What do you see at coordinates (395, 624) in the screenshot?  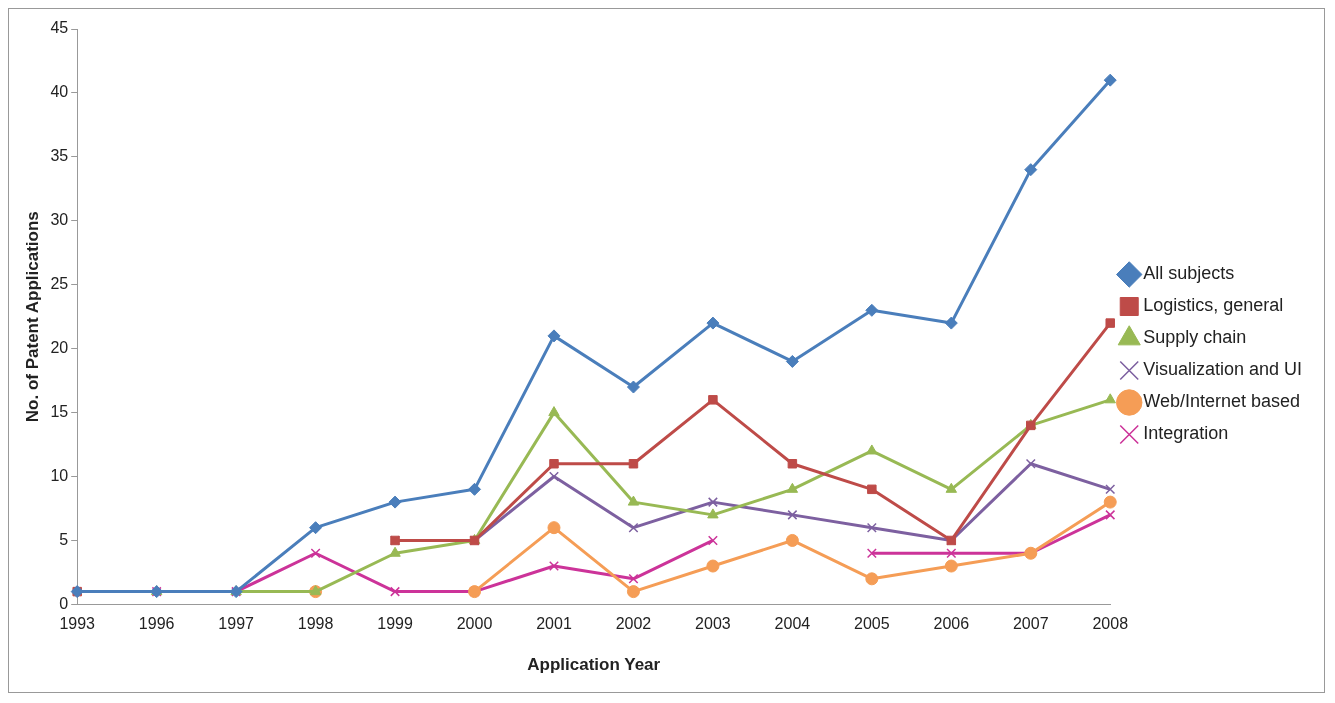 I see `x-tick-label: 1999` at bounding box center [395, 624].